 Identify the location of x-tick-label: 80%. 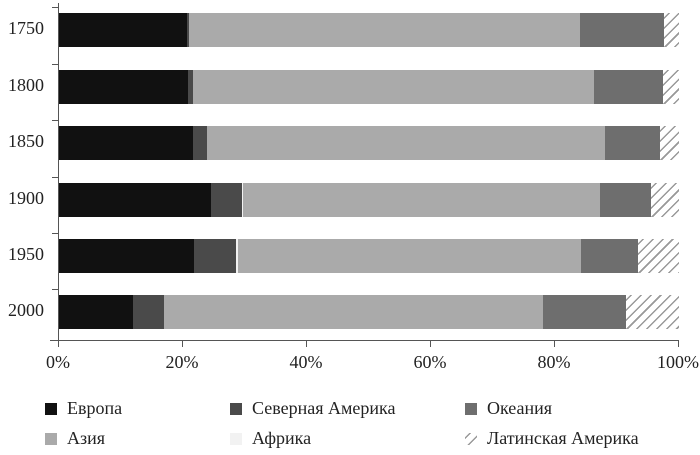
(554, 362).